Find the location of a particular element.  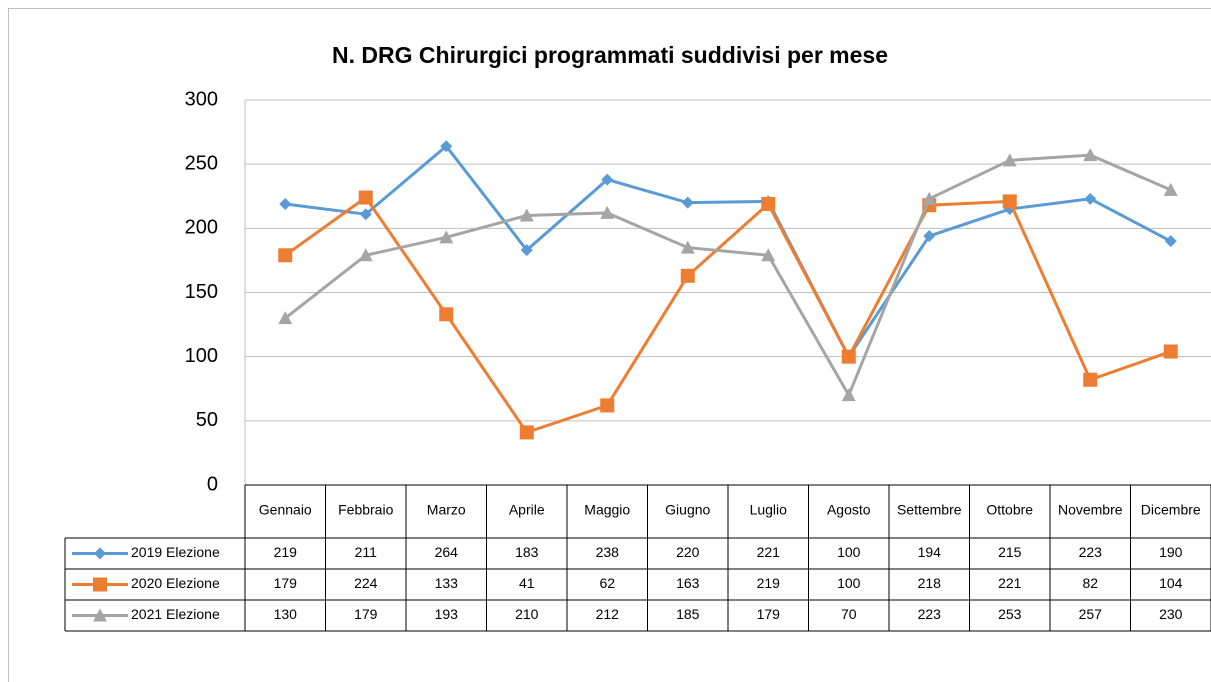

table-value: 163 is located at coordinates (688, 583).